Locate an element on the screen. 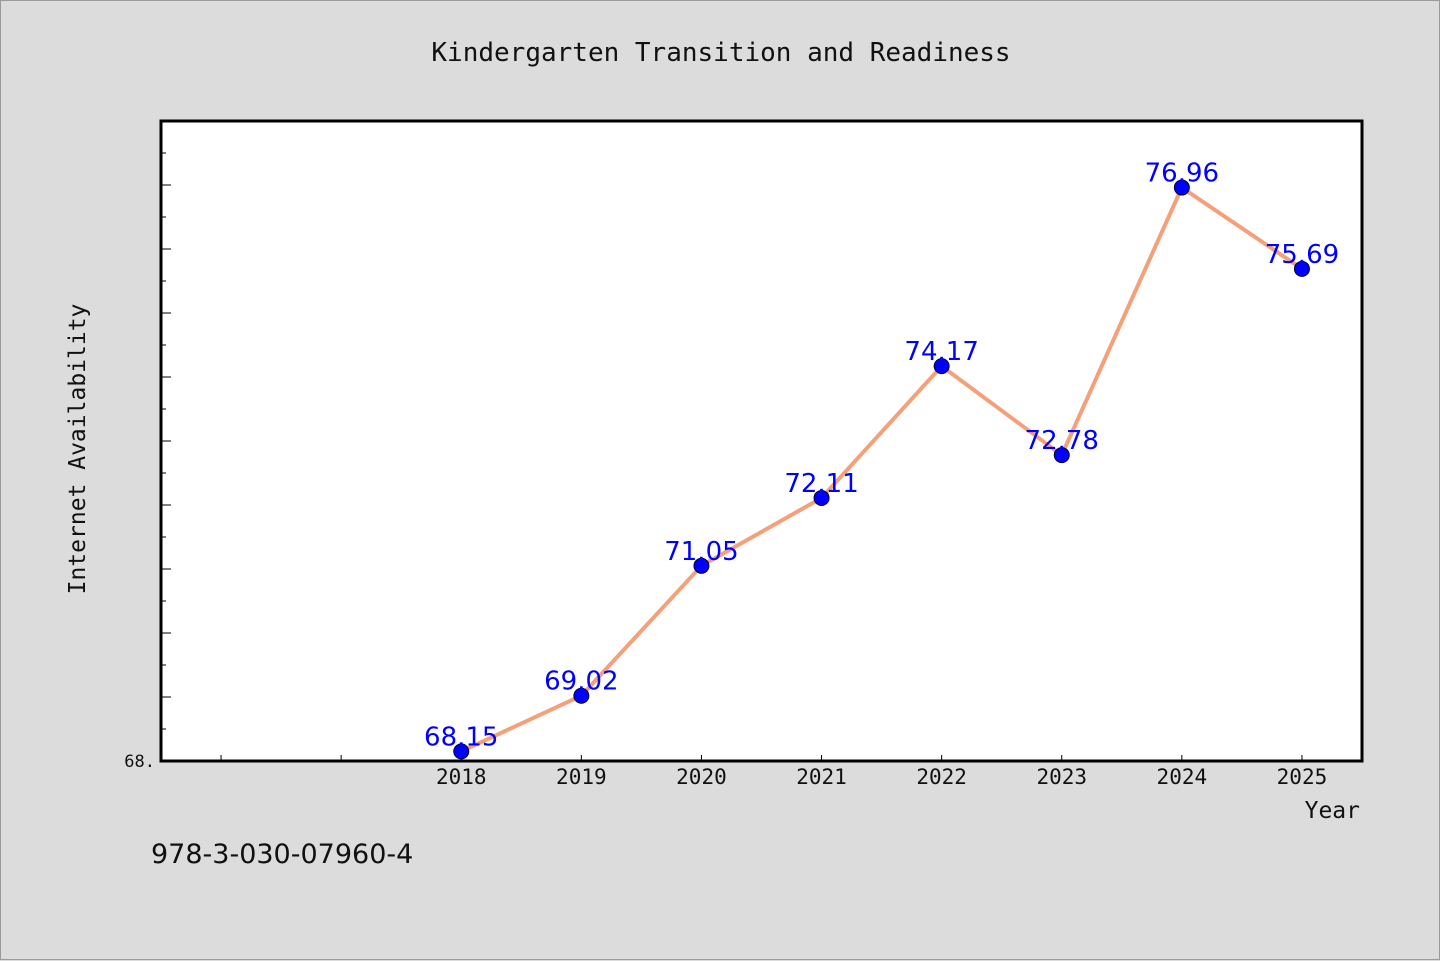 This screenshot has height=961, width=1440. x-tick-label: 2025 is located at coordinates (1302, 777).